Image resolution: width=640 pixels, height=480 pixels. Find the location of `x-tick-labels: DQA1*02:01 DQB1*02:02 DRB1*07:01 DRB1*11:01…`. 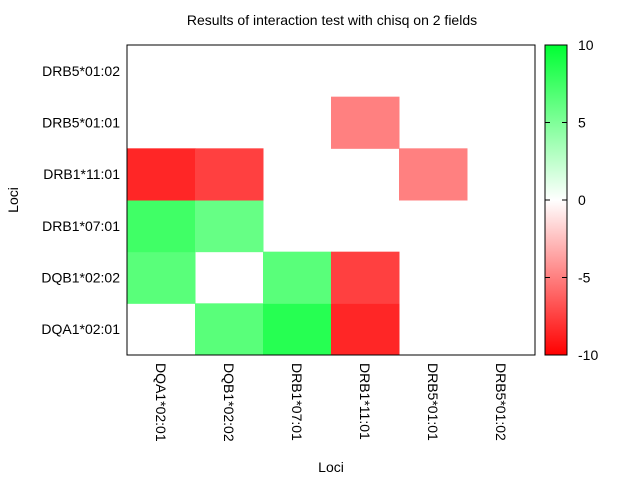

x-tick-labels: DQA1*02:01 DQB1*02:02 DRB1*07:01 DRB1*11:01… is located at coordinates (331, 402).